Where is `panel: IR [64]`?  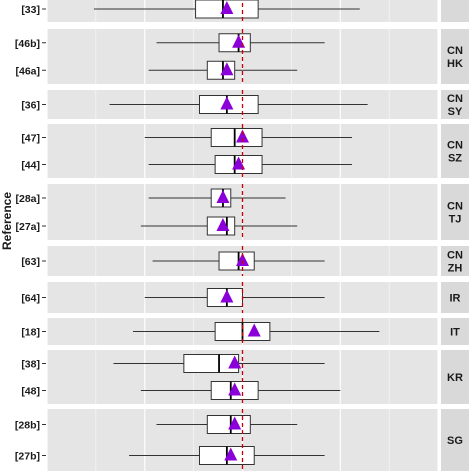 panel: IR [64] is located at coordinates (245, 297).